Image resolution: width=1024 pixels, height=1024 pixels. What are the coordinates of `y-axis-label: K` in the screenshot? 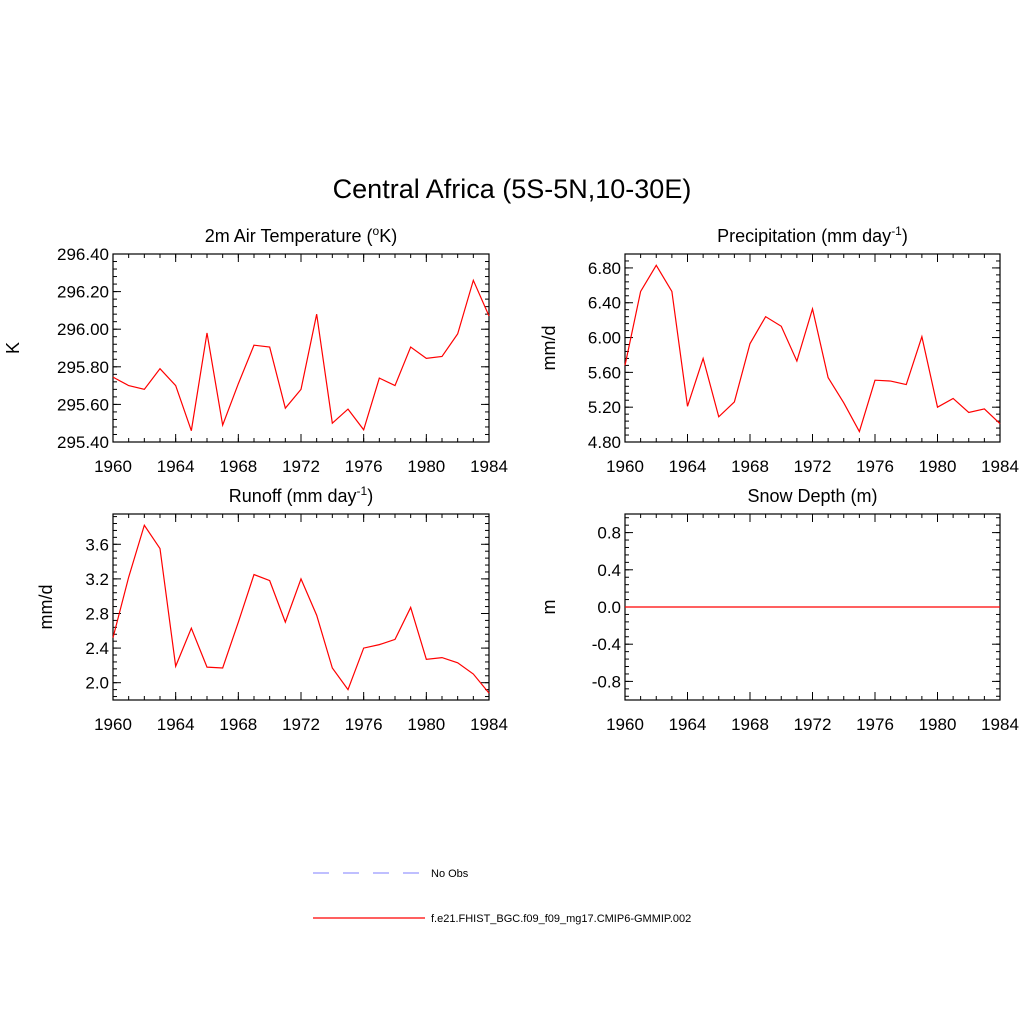 It's located at (13, 348).